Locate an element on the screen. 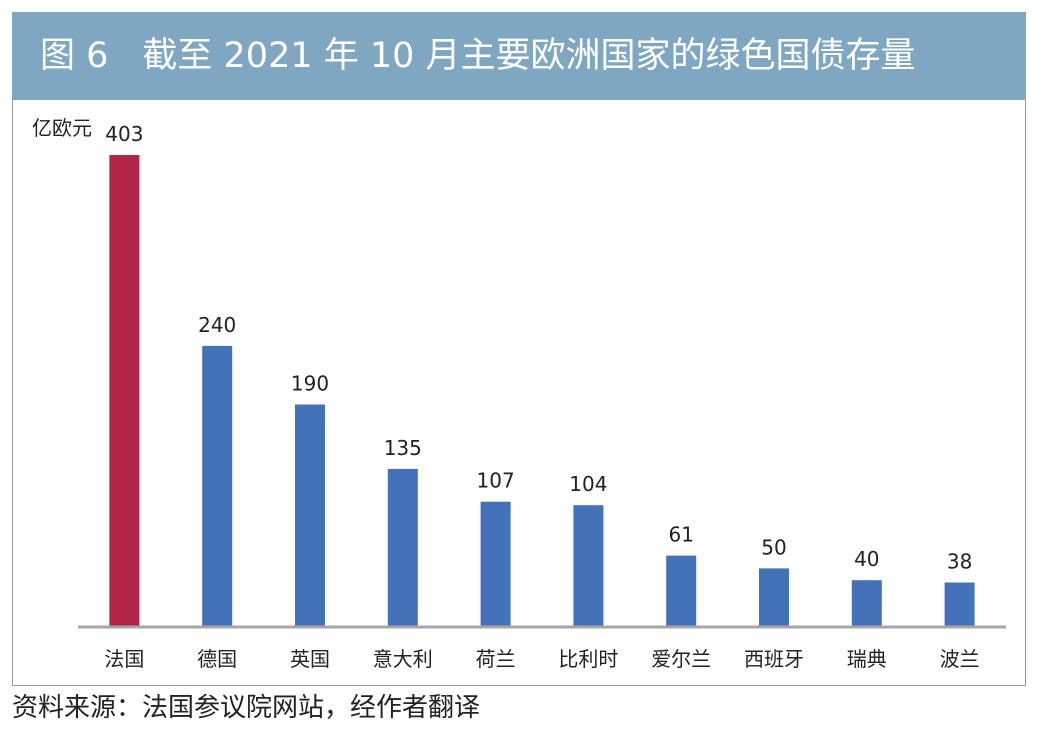 The width and height of the screenshot is (1038, 738). data-label-3: 135 is located at coordinates (403, 448).